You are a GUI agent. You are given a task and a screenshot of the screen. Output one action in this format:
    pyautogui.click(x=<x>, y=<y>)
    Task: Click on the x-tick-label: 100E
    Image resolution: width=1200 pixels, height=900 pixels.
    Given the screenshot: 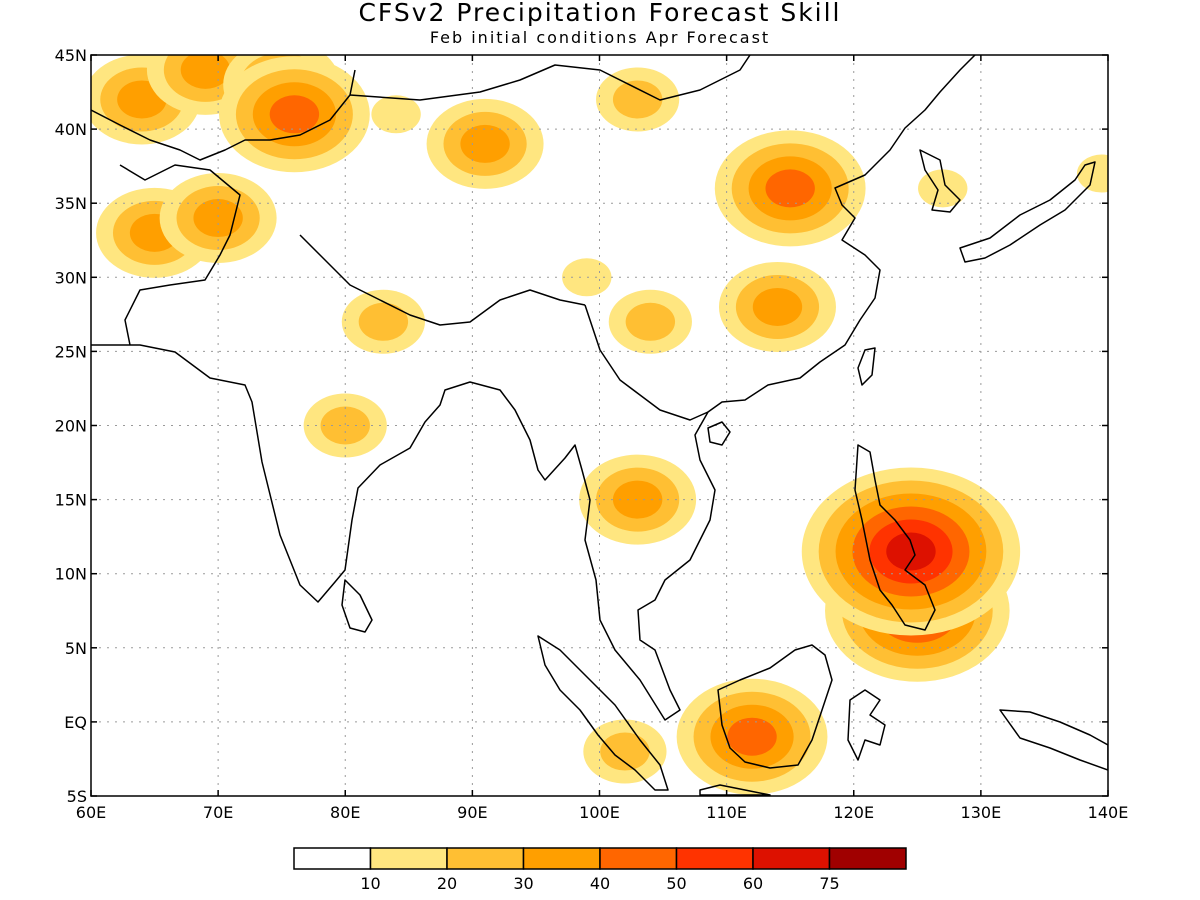 What is the action you would take?
    pyautogui.click(x=599, y=812)
    